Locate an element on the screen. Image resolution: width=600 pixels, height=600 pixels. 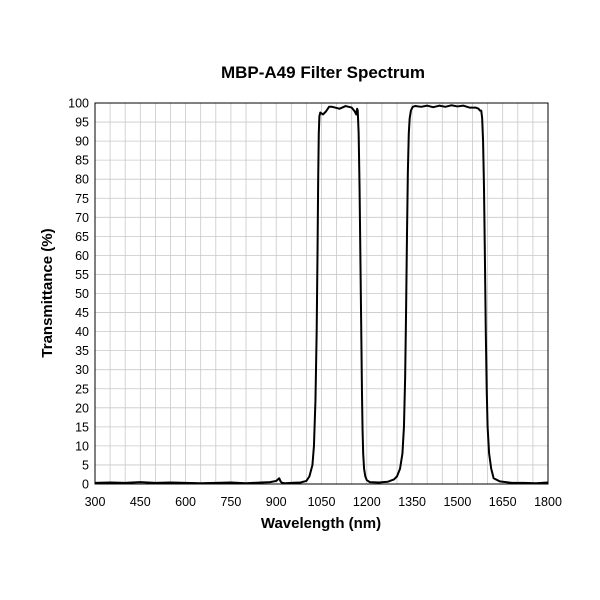
y-tick-label: 40 is located at coordinates (82, 332).